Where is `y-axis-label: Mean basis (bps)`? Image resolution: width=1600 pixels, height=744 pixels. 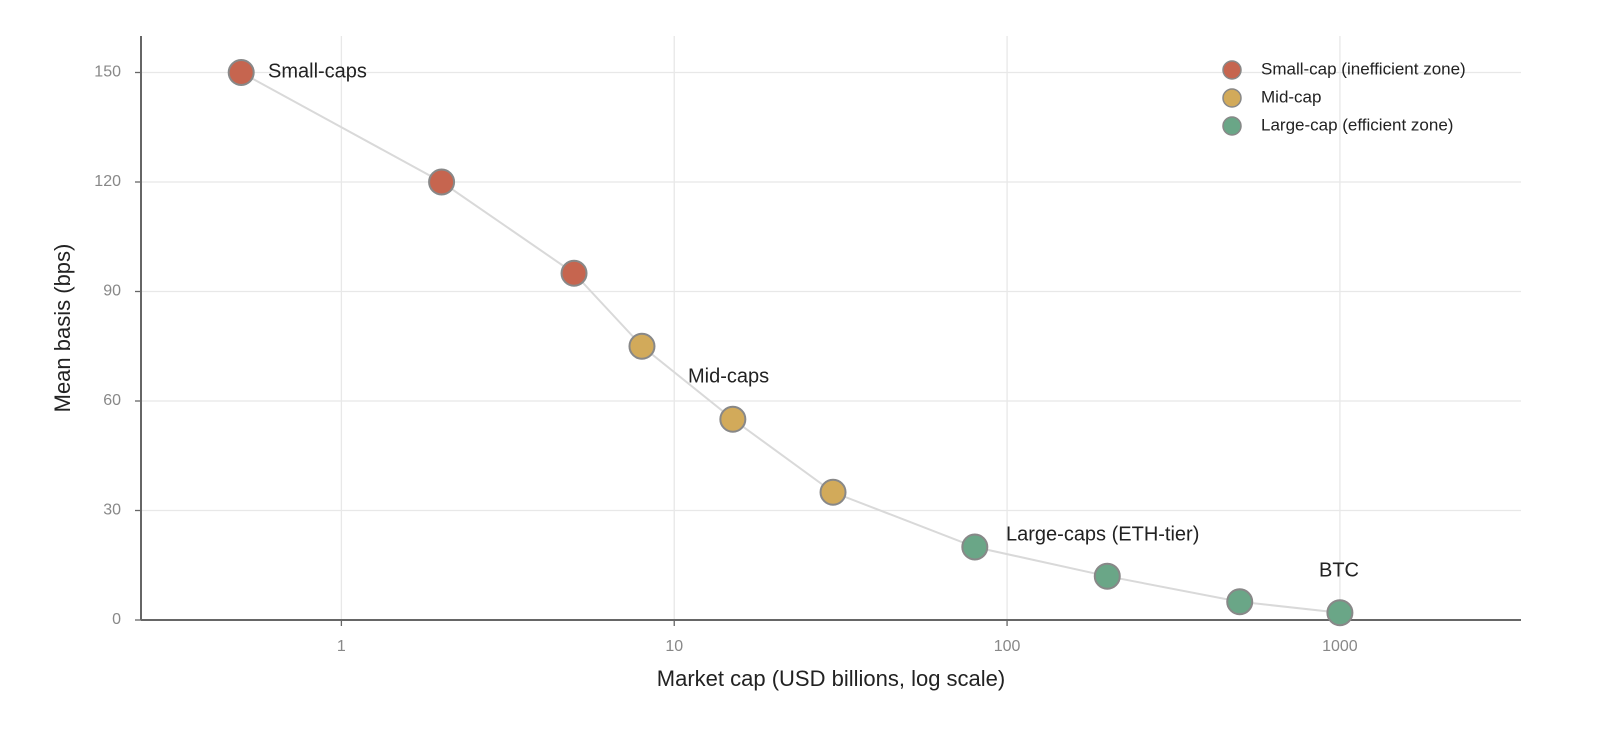
y-axis-label: Mean basis (bps) is located at coordinates (62, 328).